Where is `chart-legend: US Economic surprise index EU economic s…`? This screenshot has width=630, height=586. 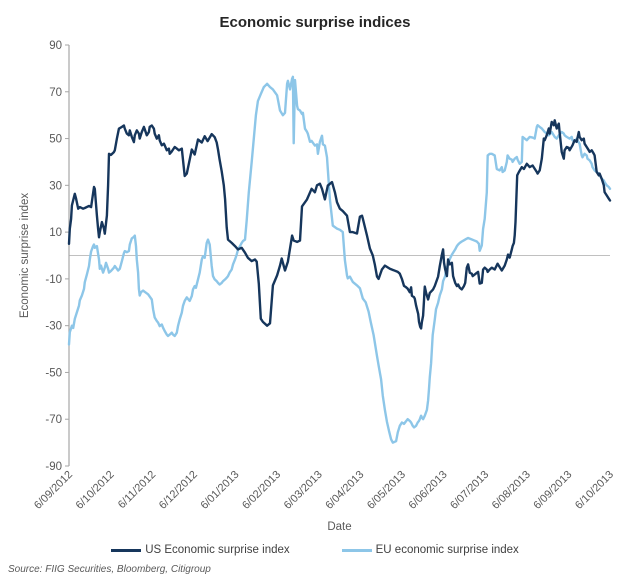 chart-legend: US Economic surprise index EU economic s… is located at coordinates (315, 550).